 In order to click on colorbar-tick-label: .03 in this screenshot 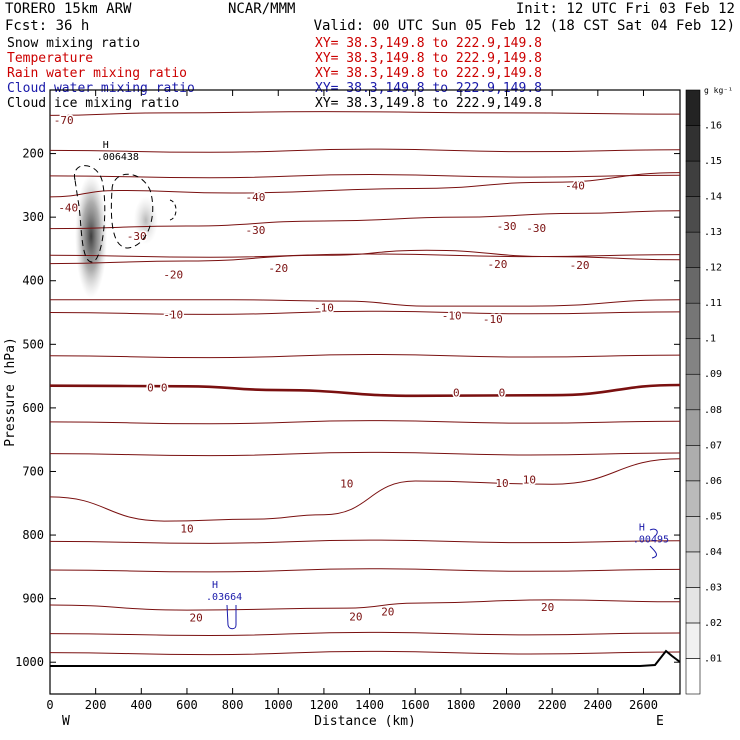, I will do `click(713, 587)`.